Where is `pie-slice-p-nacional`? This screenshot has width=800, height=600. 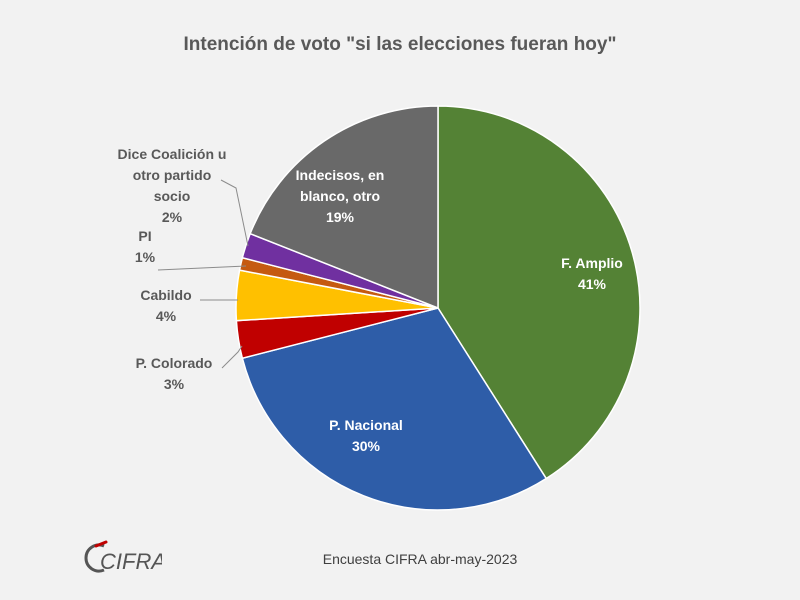 pie-slice-p-nacional is located at coordinates (394, 409).